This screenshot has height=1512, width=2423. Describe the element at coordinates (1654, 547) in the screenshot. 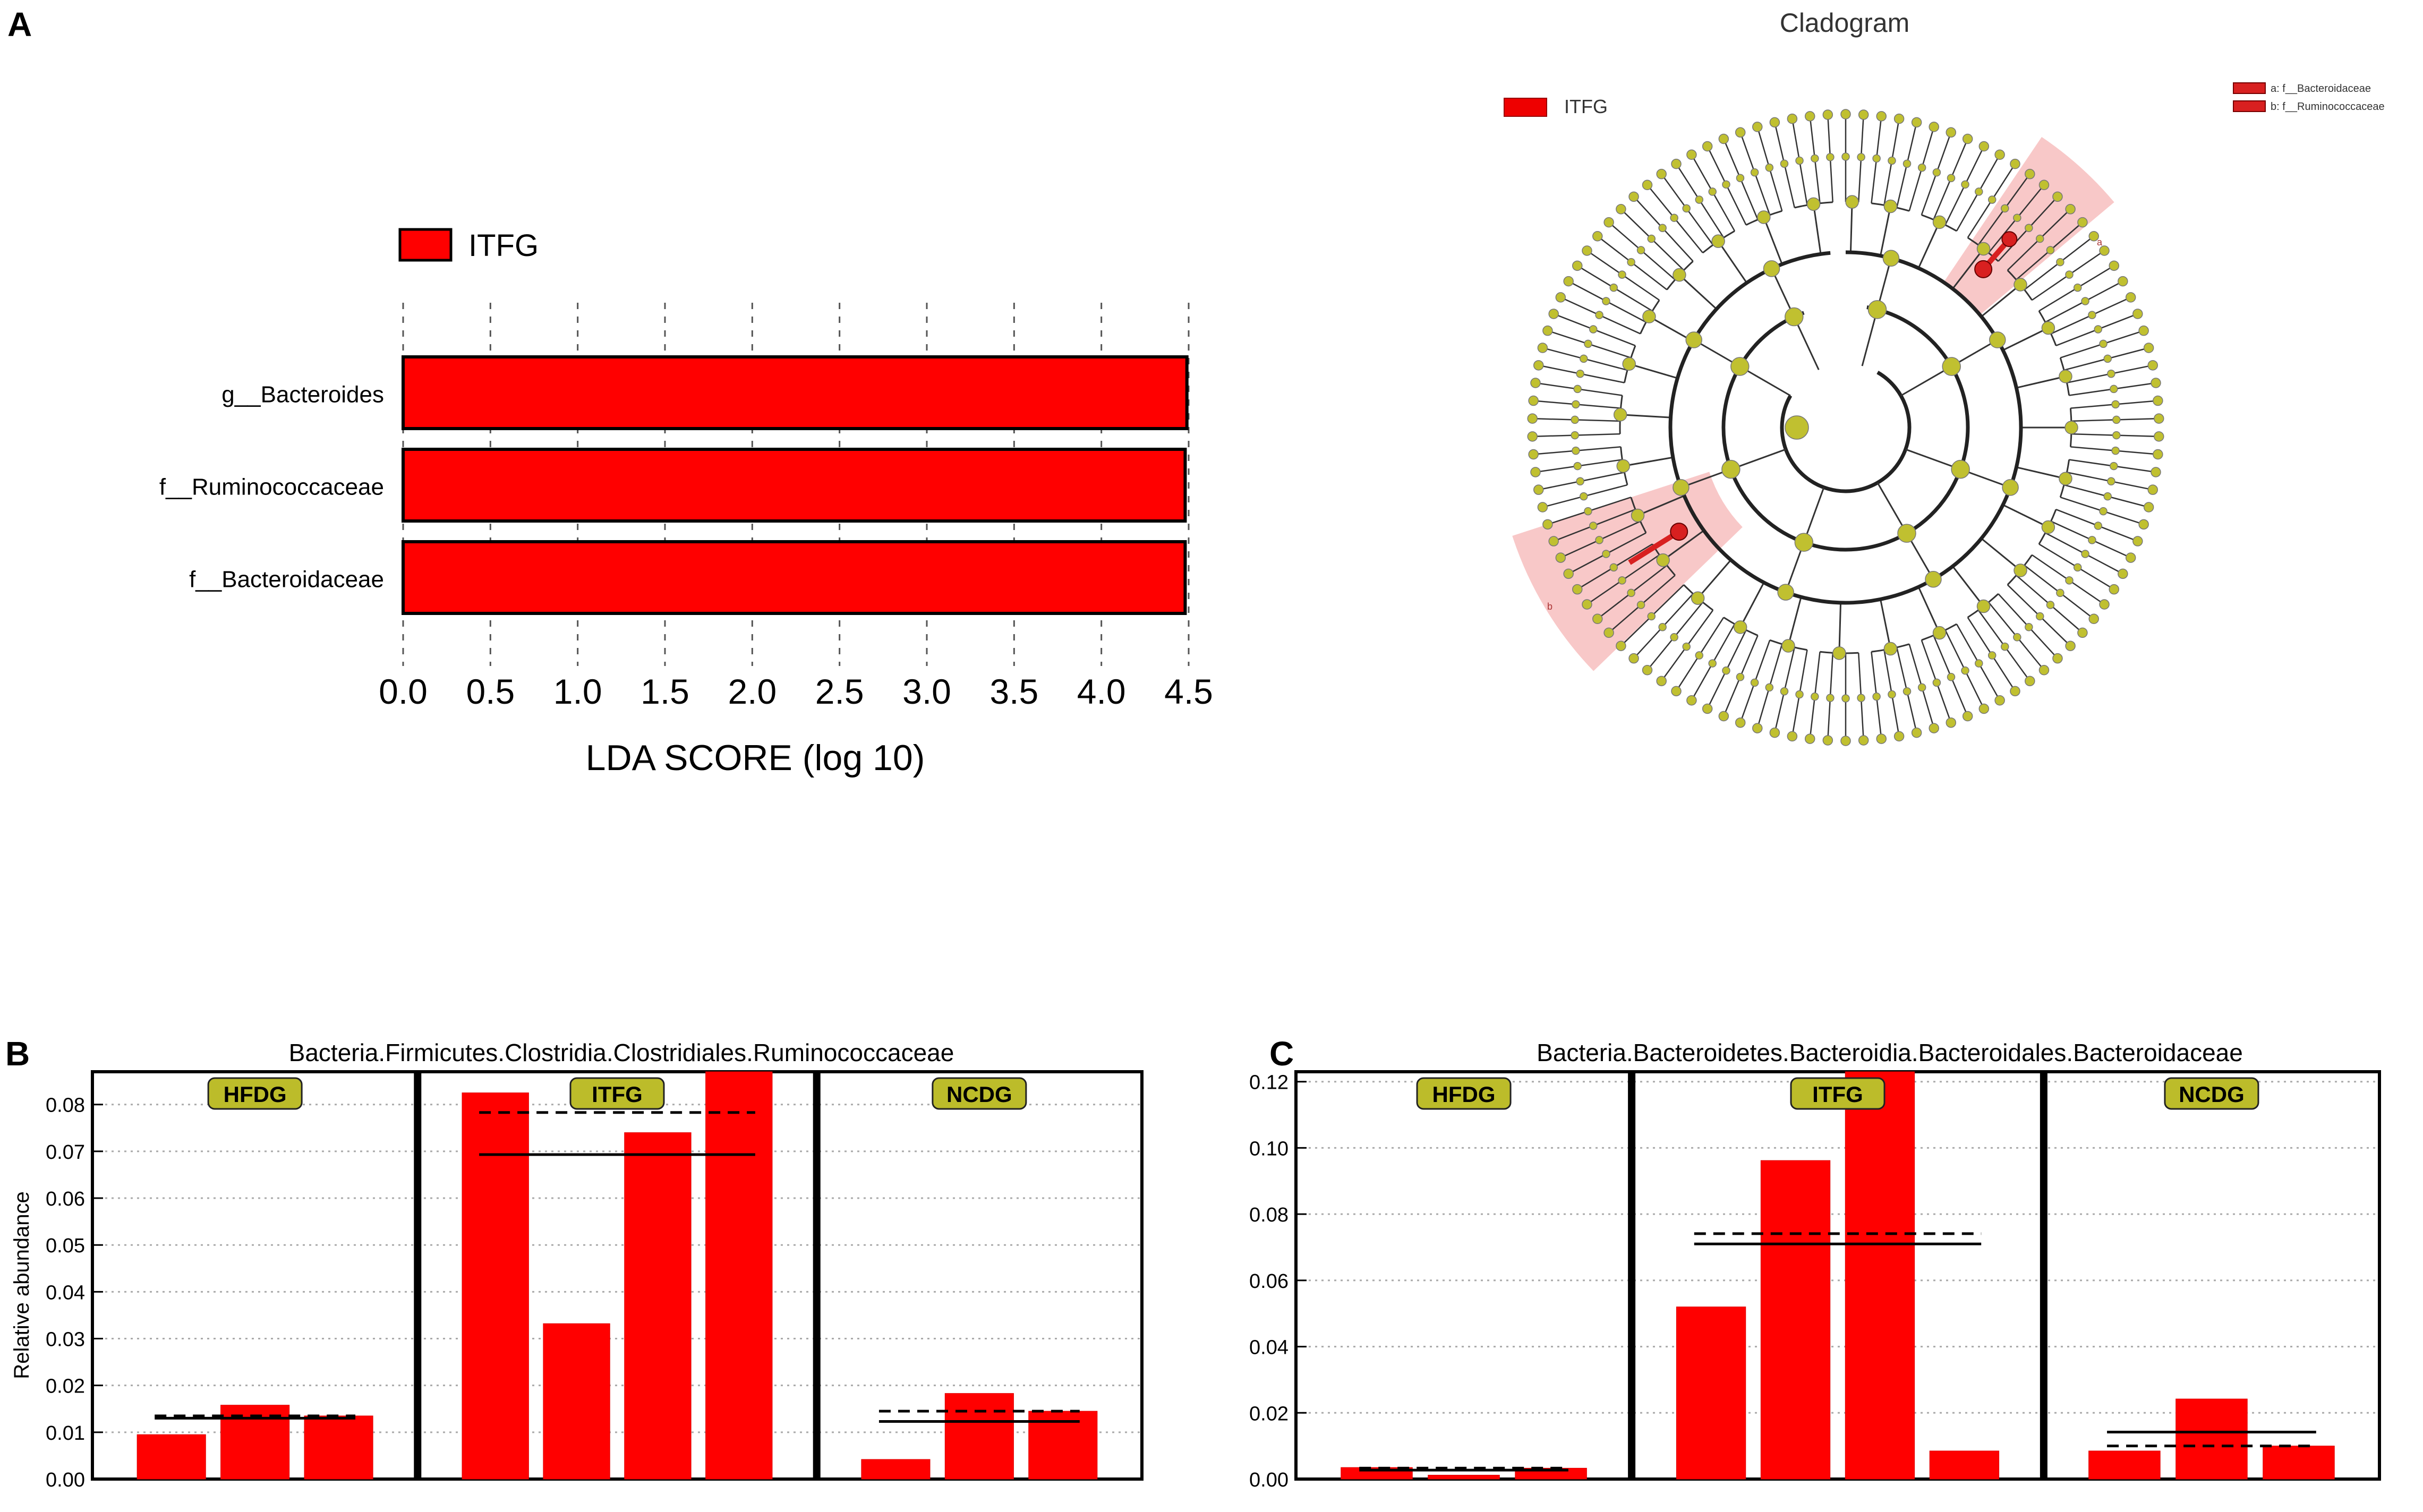

I see `cladogram-highlight-branch-b` at that location.